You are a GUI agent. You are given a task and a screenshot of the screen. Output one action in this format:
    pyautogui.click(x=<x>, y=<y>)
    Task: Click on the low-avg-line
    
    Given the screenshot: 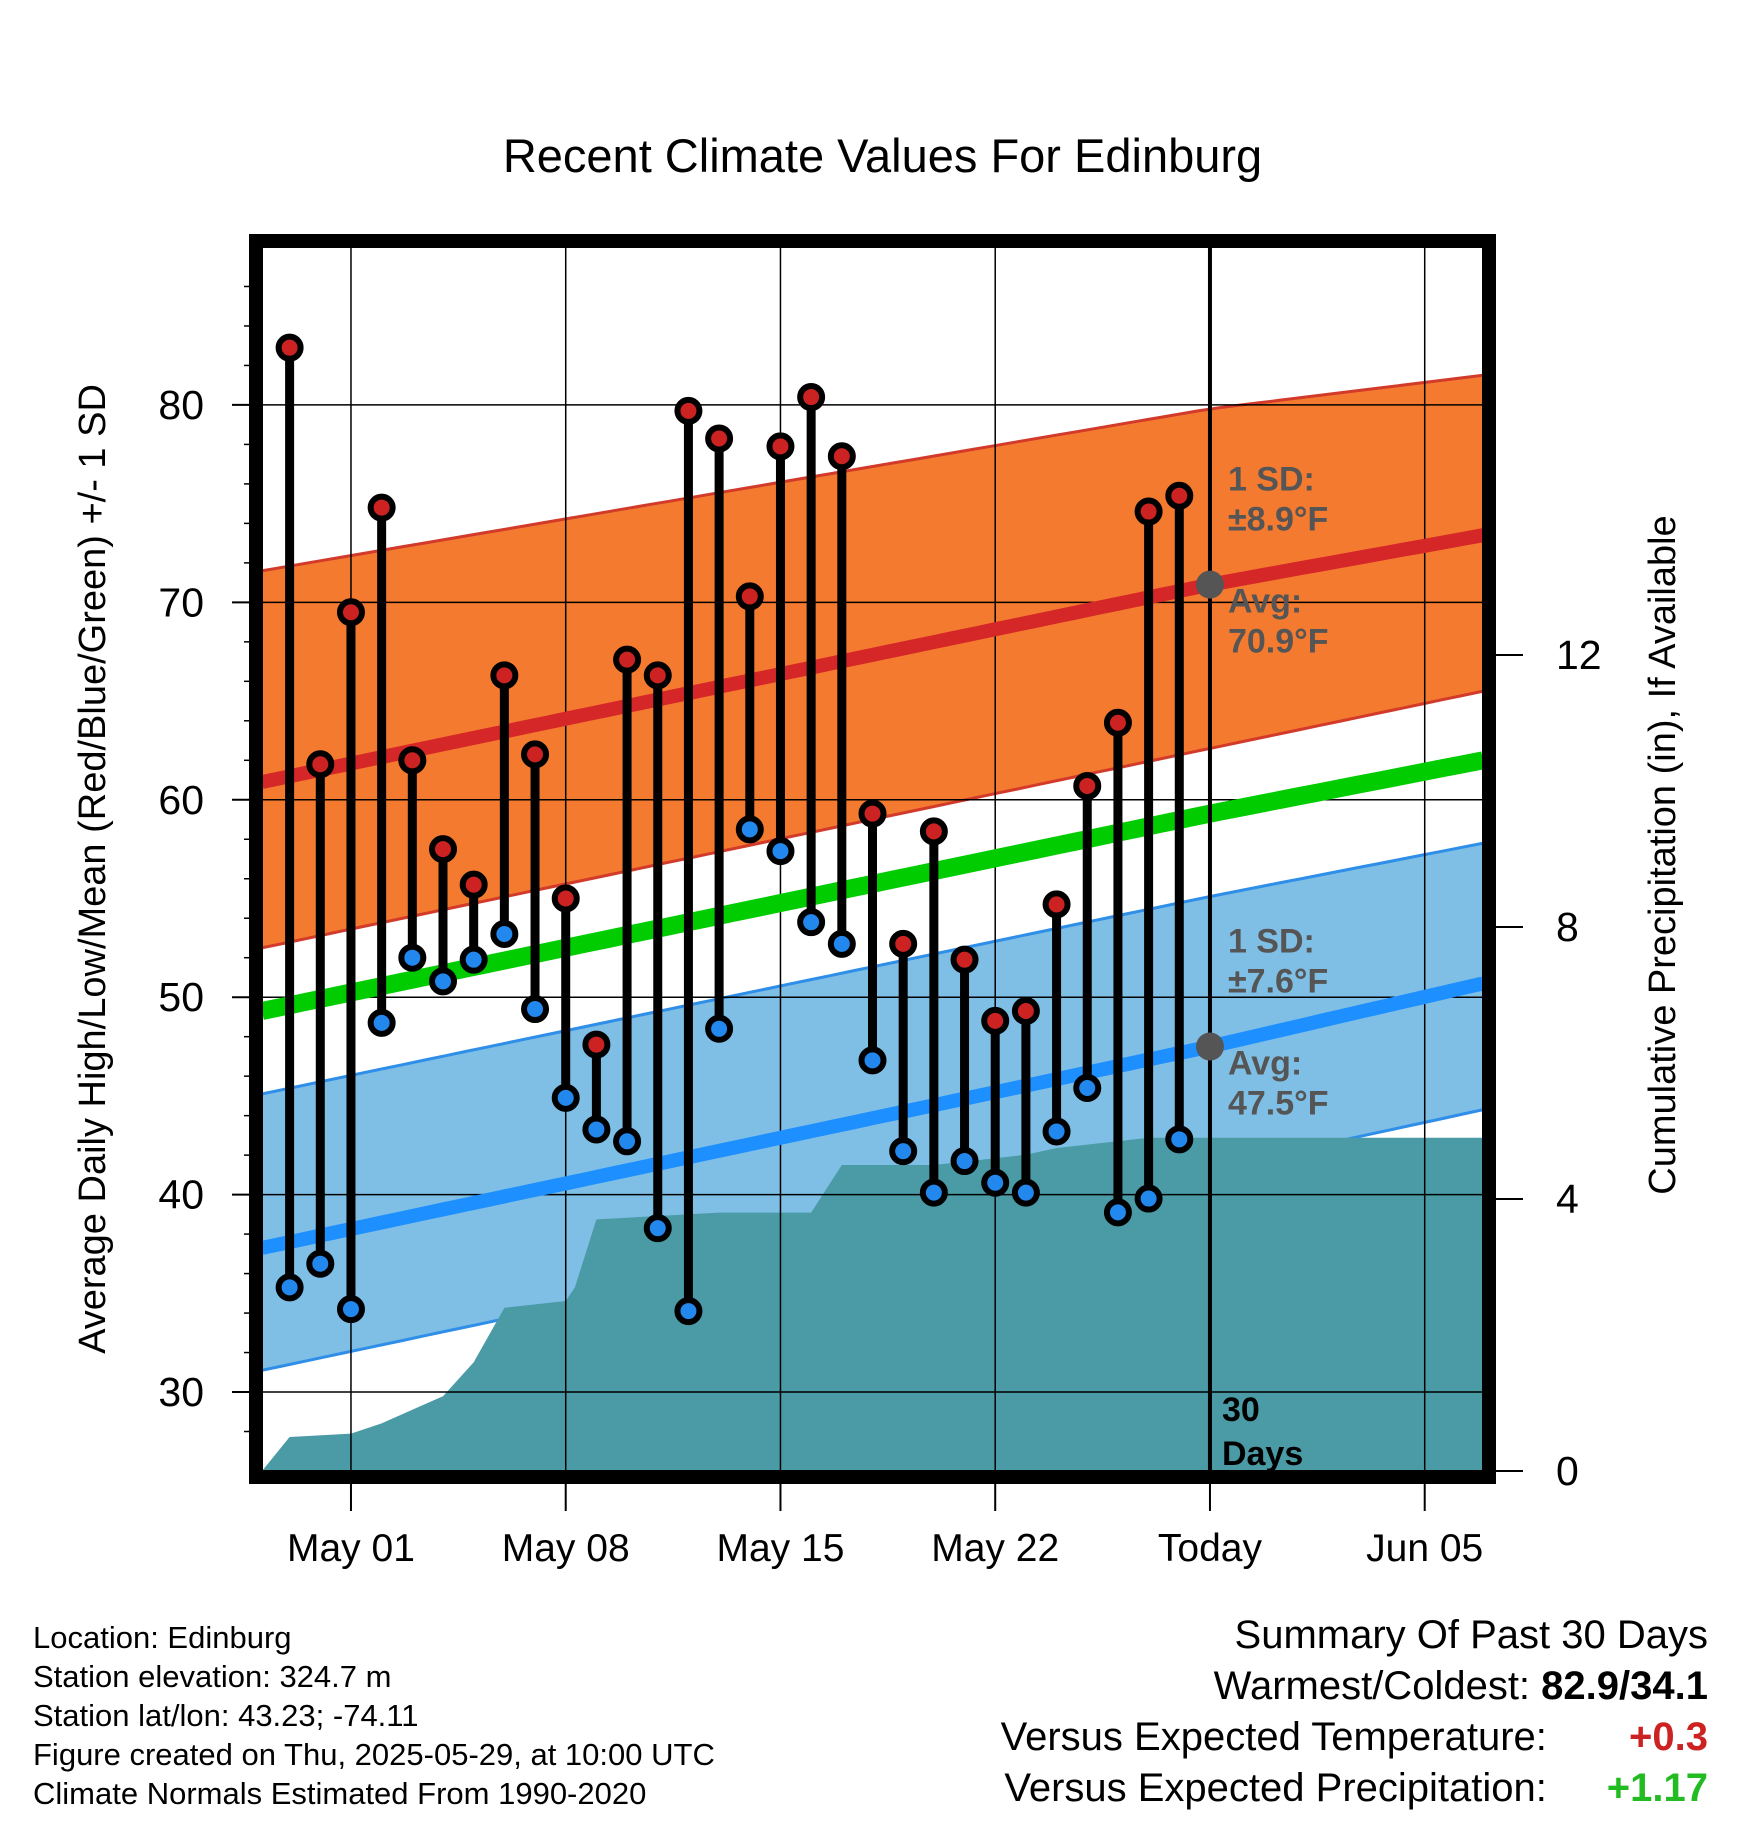 What is the action you would take?
    pyautogui.click(x=872, y=1115)
    